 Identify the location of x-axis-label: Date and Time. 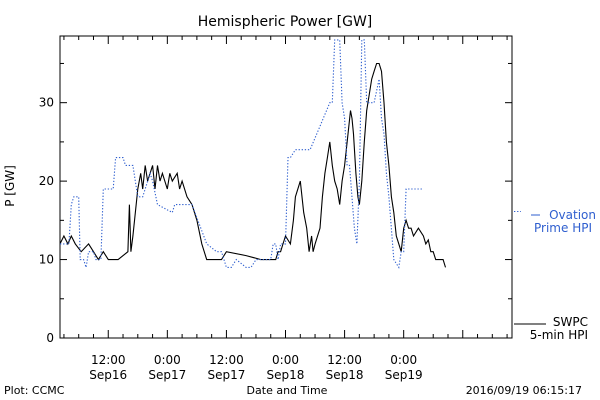
(287, 390).